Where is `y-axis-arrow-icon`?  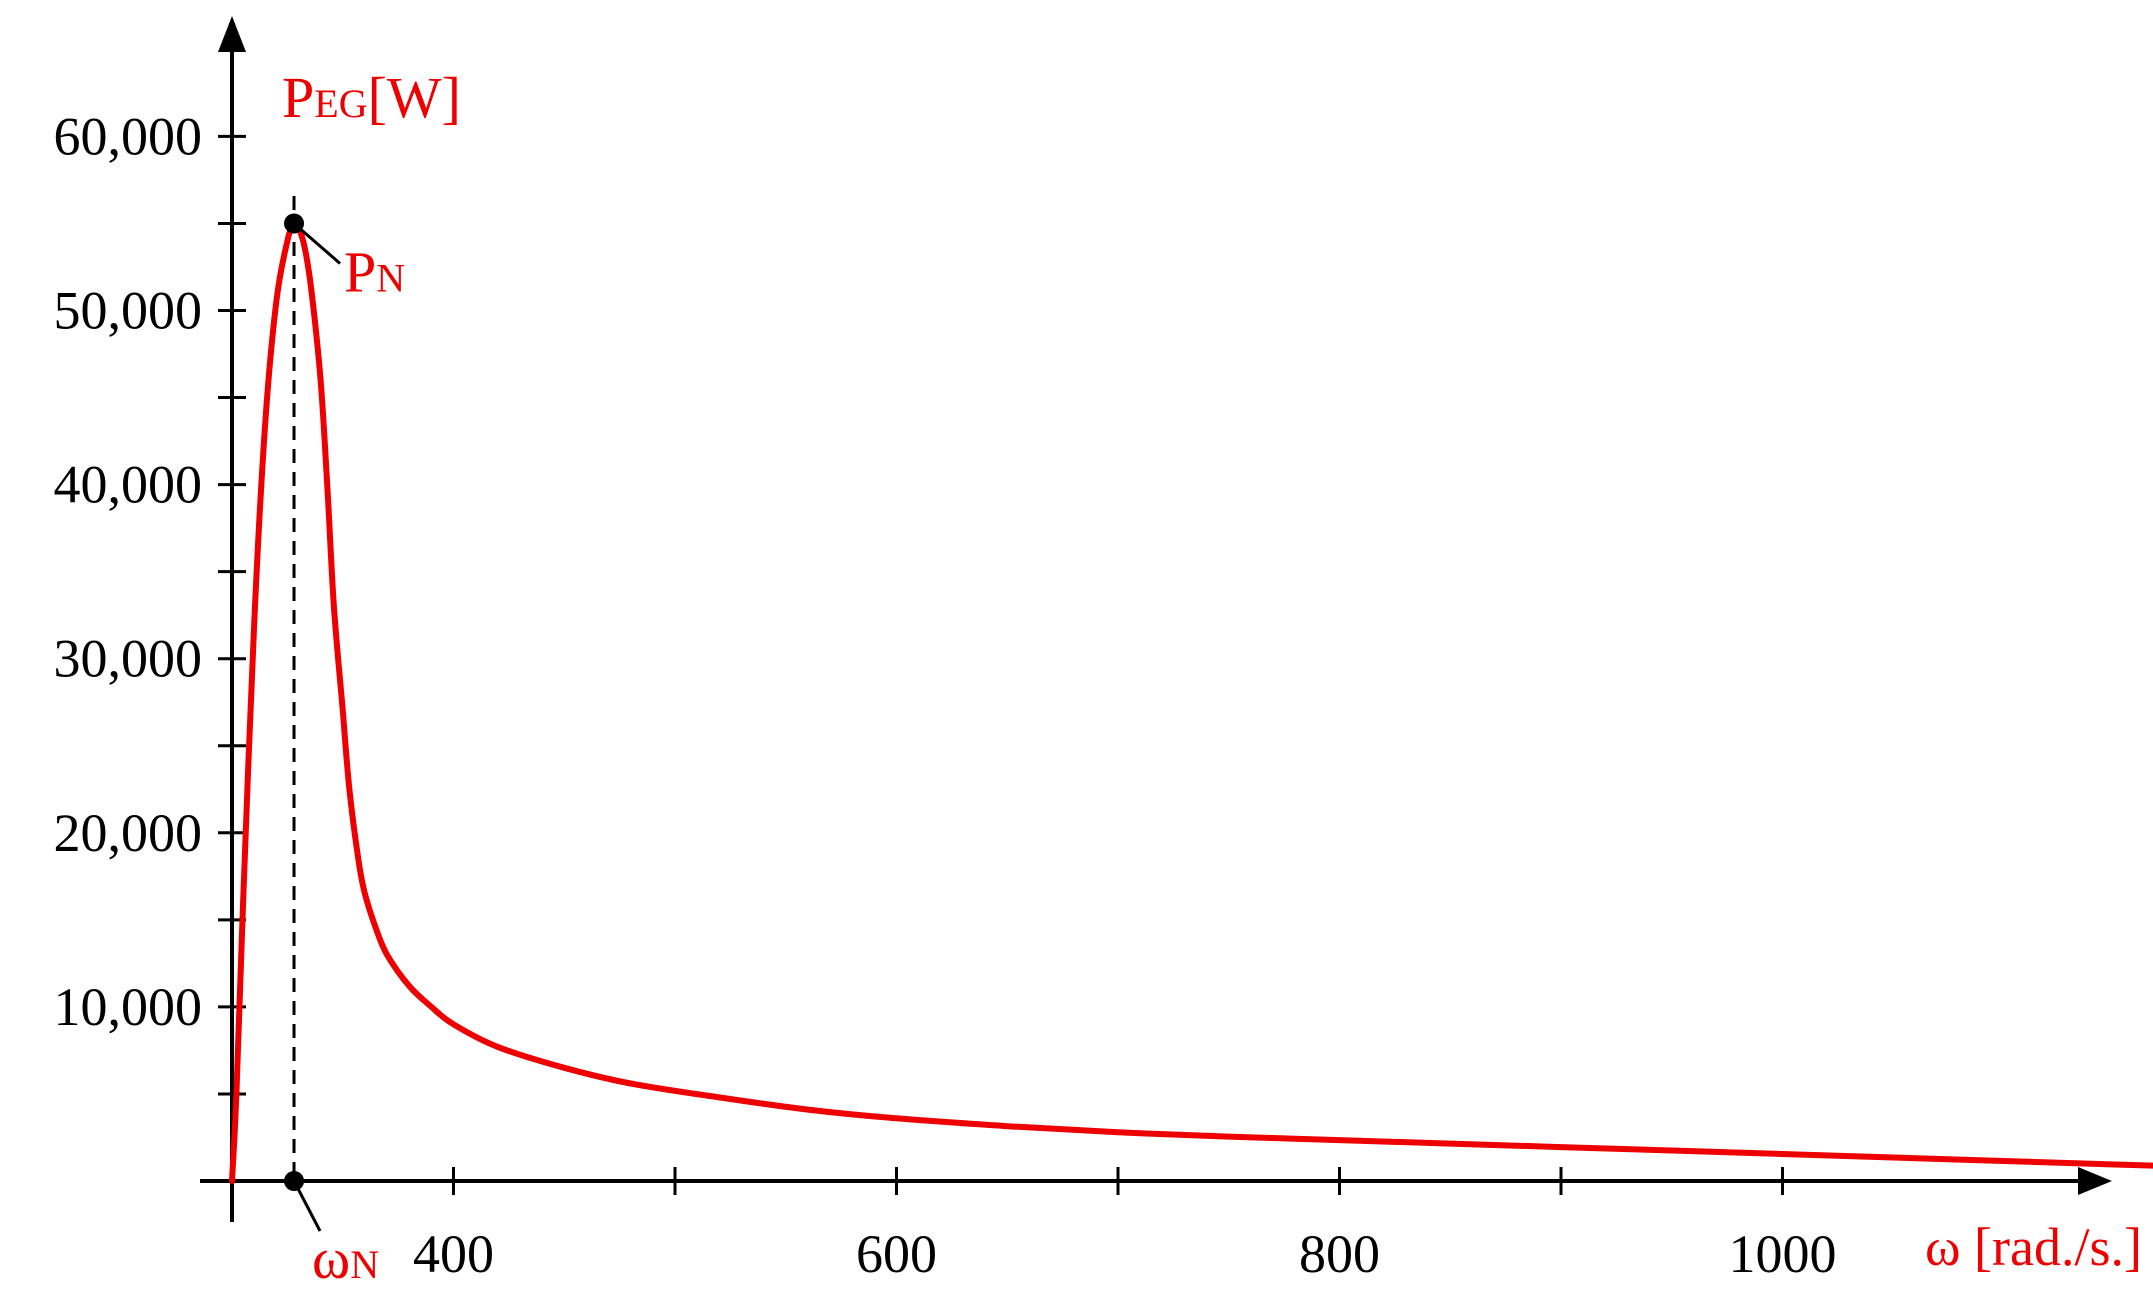
y-axis-arrow-icon is located at coordinates (232, 34).